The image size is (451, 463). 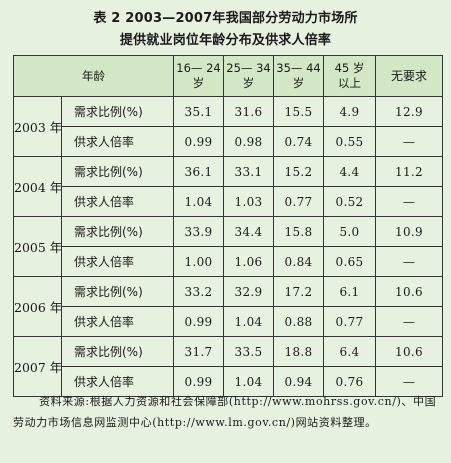 I want to click on value-cell: 33.5, so click(x=248, y=351).